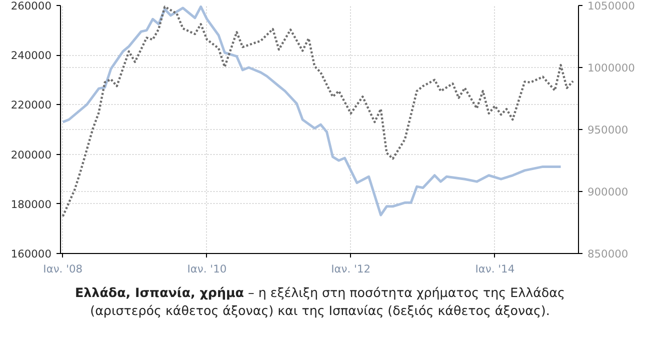 This screenshot has height=338, width=647. I want to click on x-tick-label: Ιαν. '14, so click(495, 269).